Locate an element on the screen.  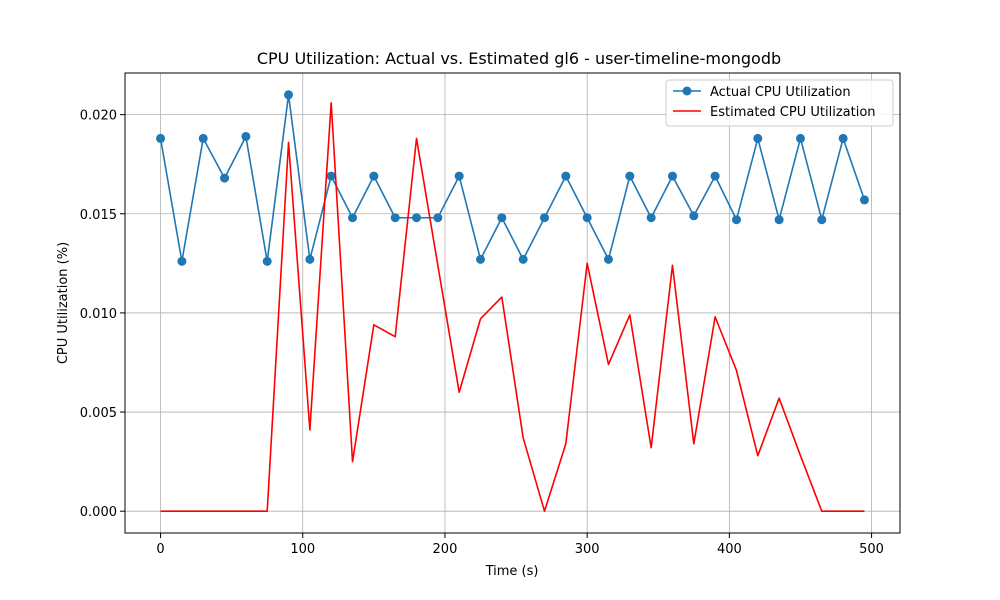
x-tick-label: 300 is located at coordinates (587, 549).